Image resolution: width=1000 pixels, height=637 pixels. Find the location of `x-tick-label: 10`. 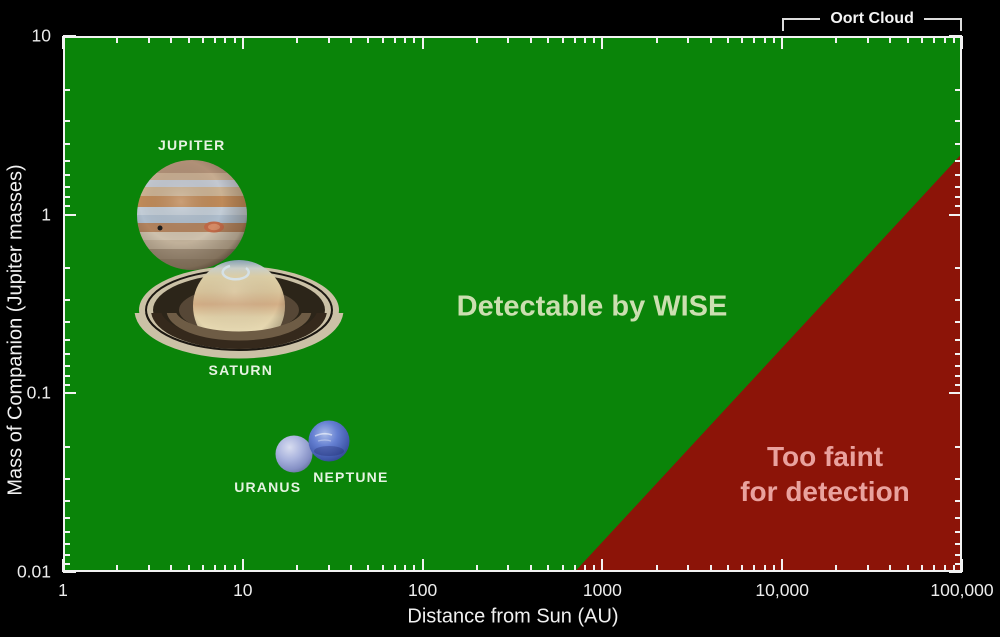

x-tick-label: 10 is located at coordinates (243, 590).